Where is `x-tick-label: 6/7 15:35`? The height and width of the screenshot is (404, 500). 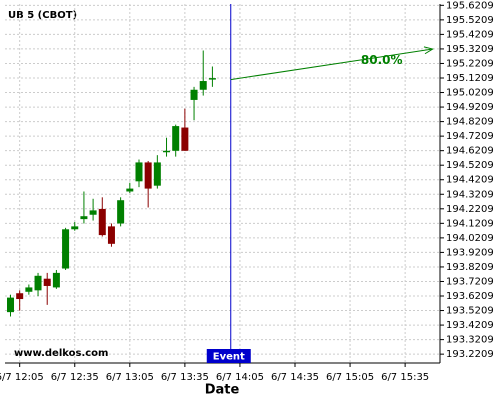 x-tick-label: 6/7 15:35 is located at coordinates (405, 377).